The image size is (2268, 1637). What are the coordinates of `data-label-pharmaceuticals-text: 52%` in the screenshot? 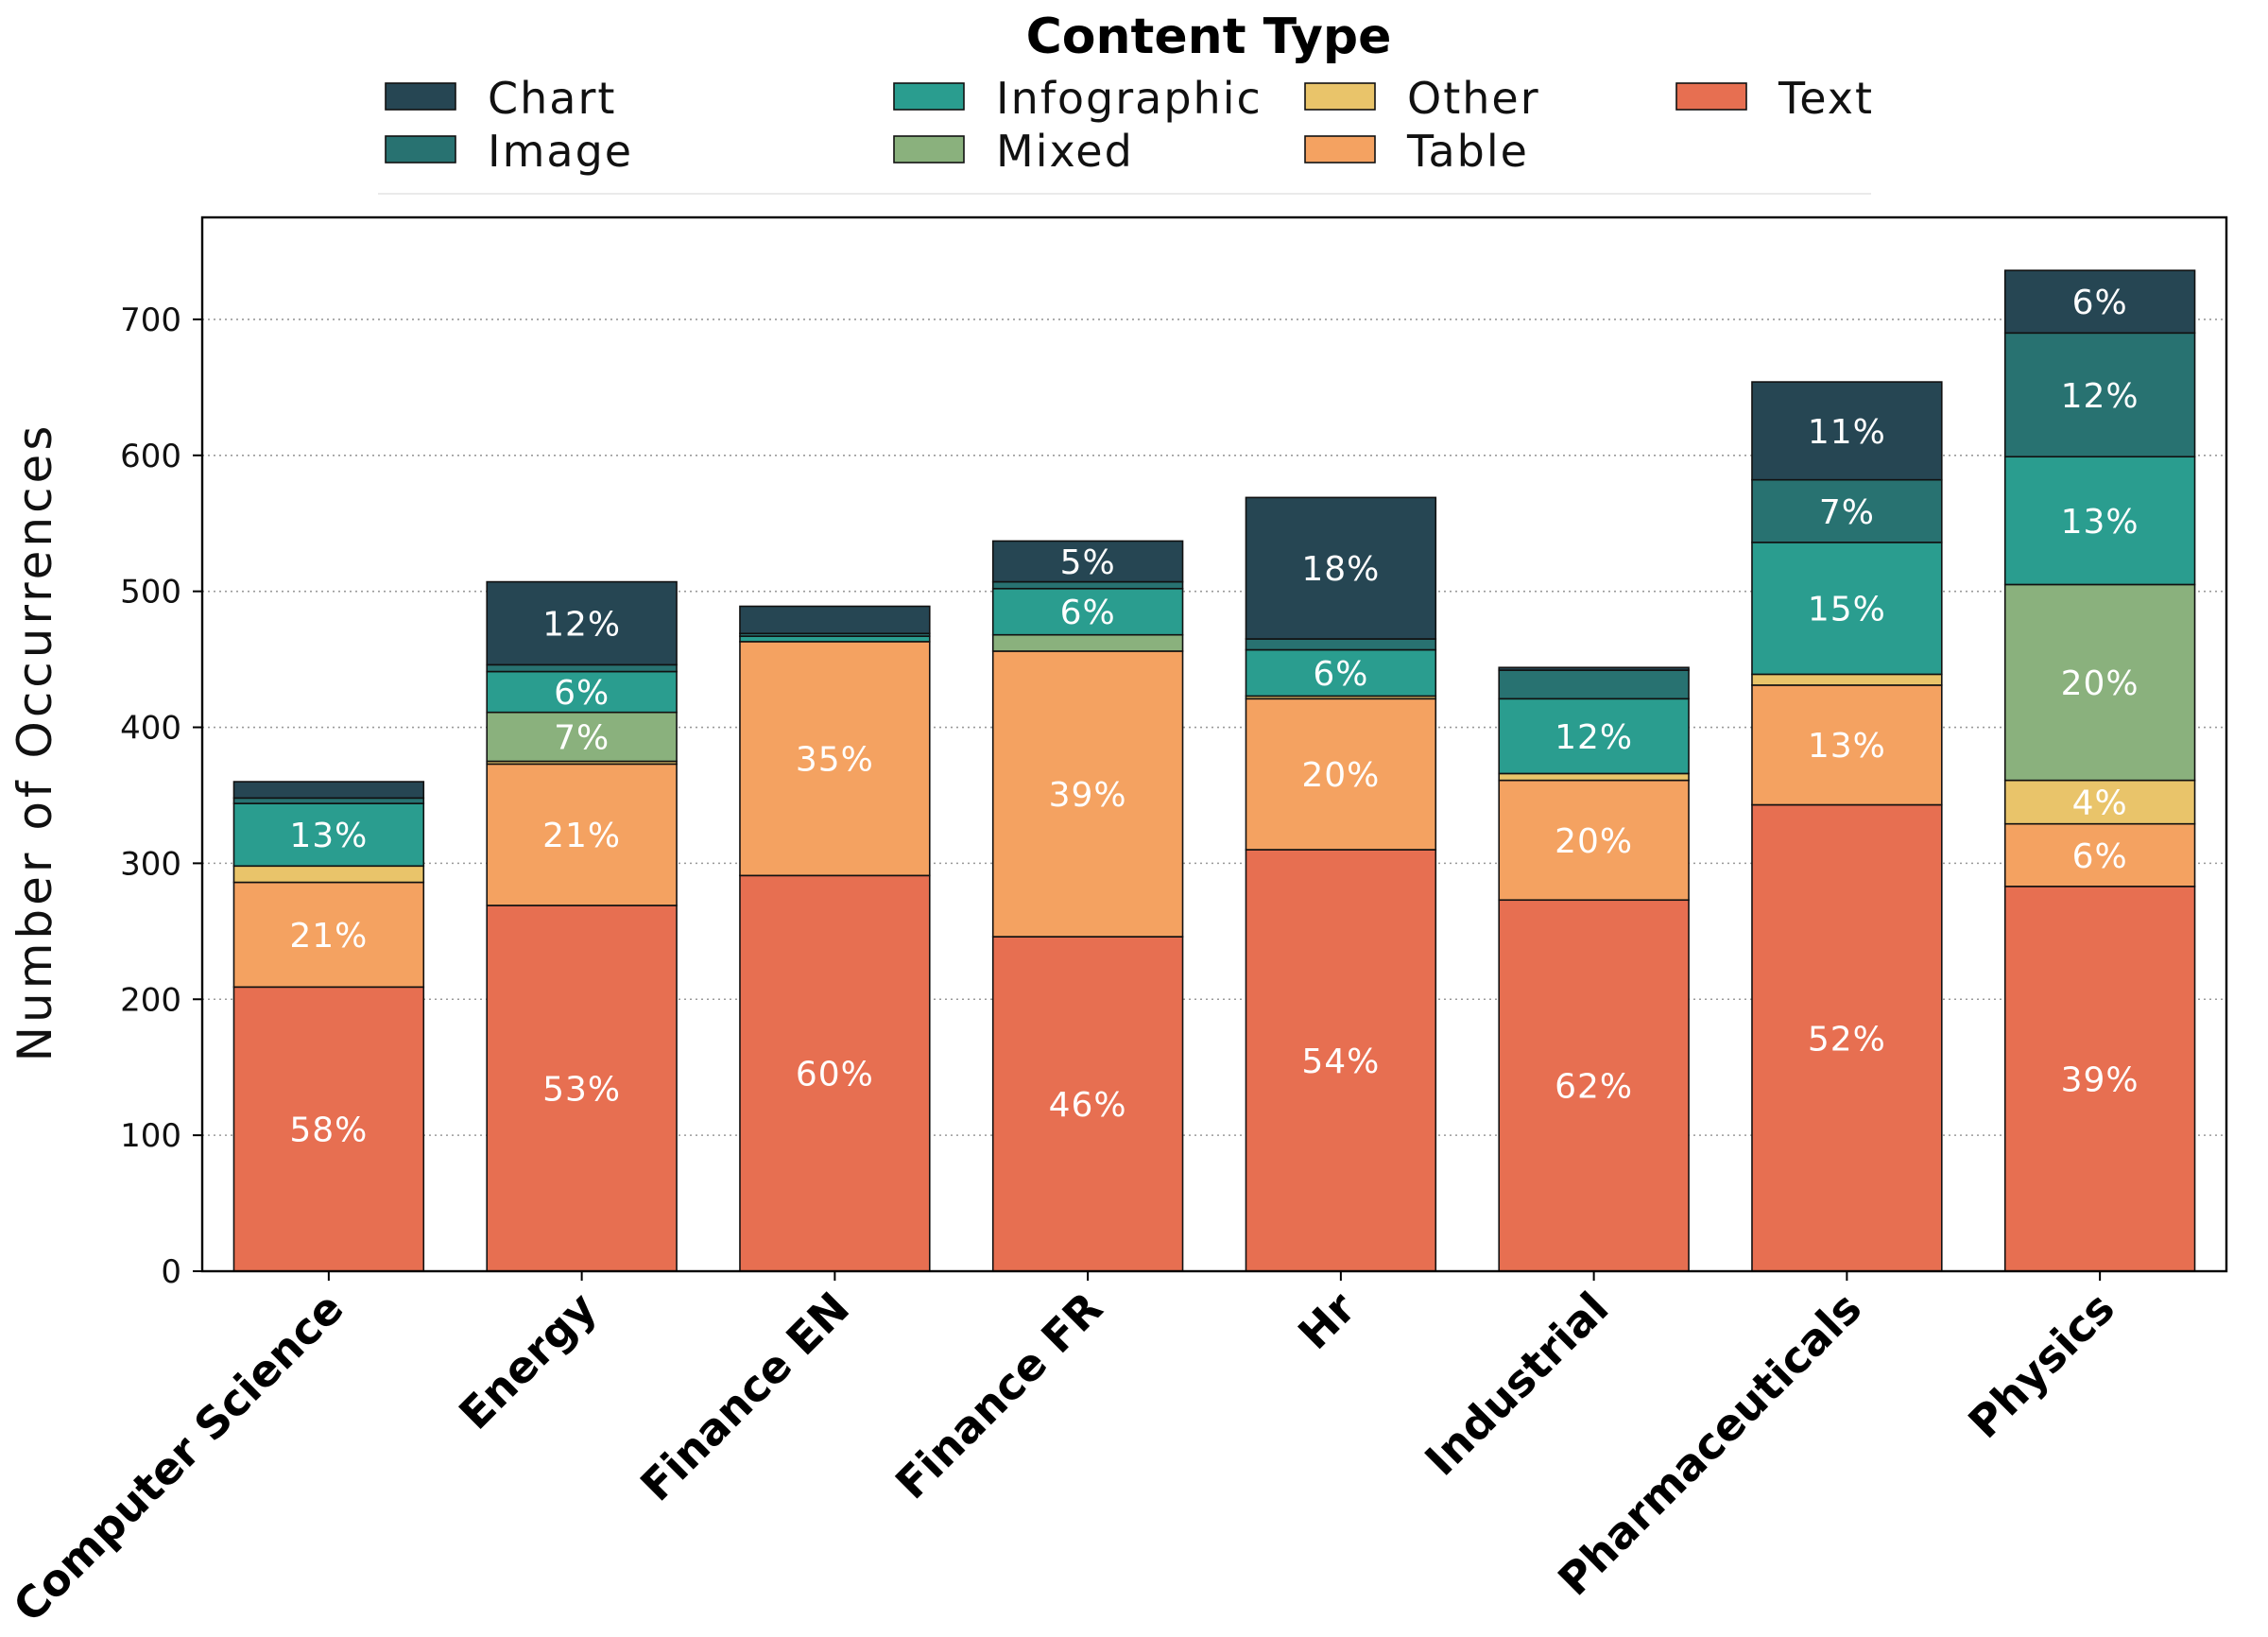 It's located at (1847, 1039).